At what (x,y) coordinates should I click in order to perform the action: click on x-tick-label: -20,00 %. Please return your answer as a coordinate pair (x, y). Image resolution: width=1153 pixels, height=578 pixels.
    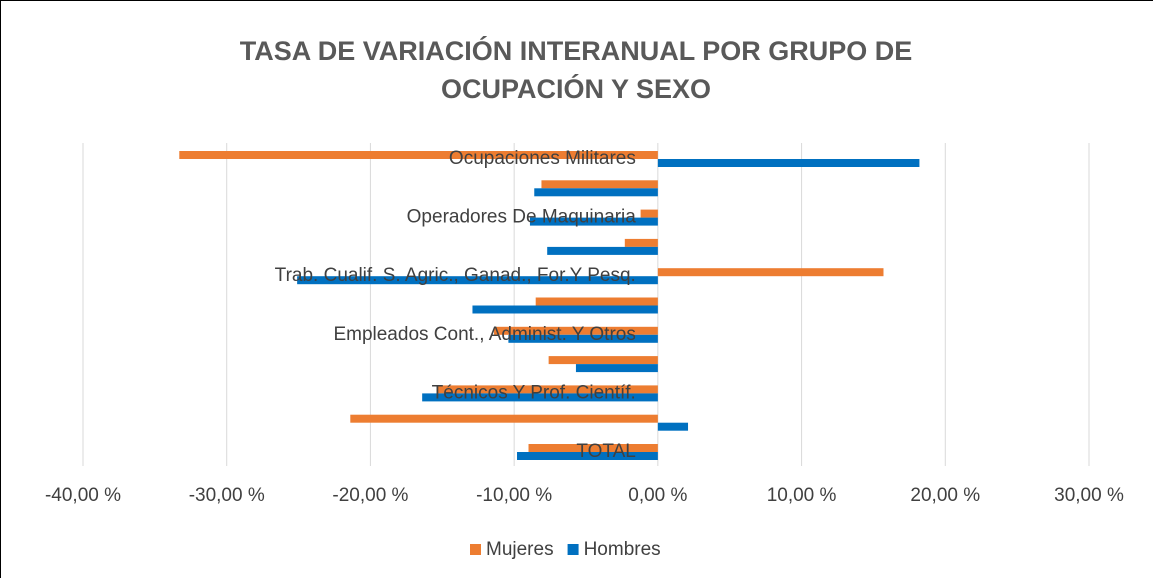
    Looking at the image, I should click on (370, 495).